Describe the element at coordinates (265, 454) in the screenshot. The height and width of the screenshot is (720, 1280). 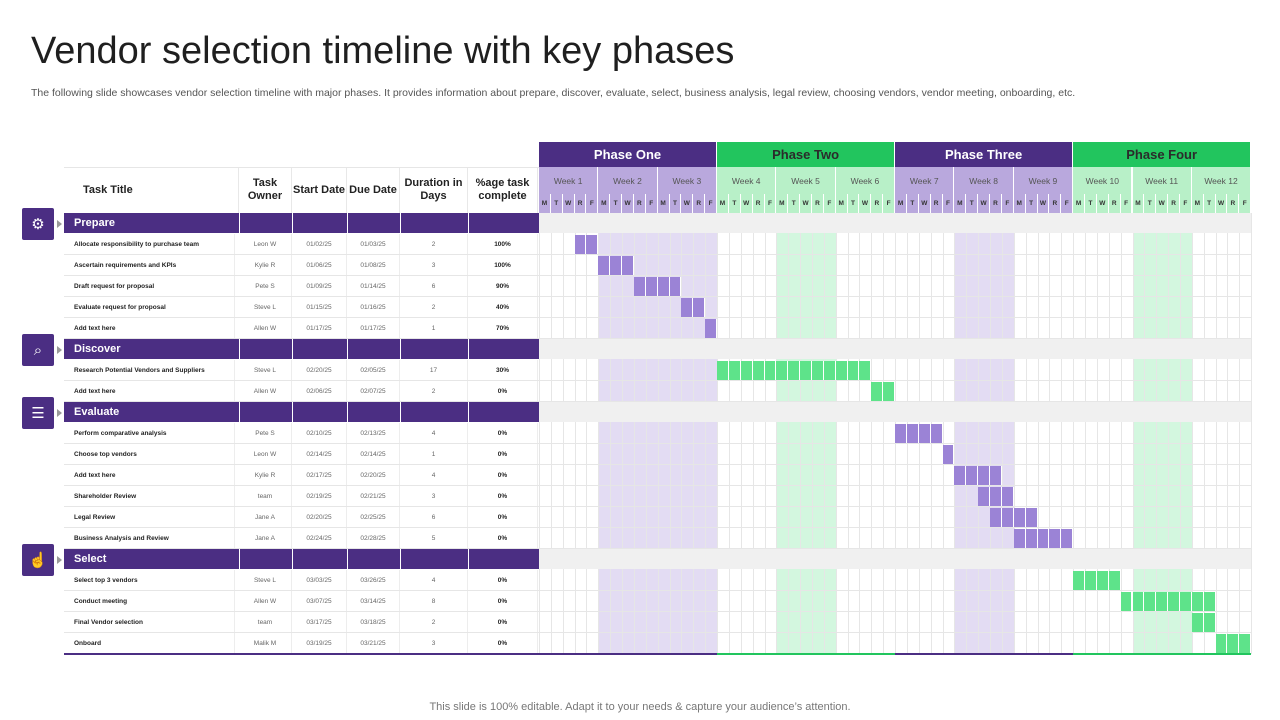
I see `task-owner: Leon W` at that location.